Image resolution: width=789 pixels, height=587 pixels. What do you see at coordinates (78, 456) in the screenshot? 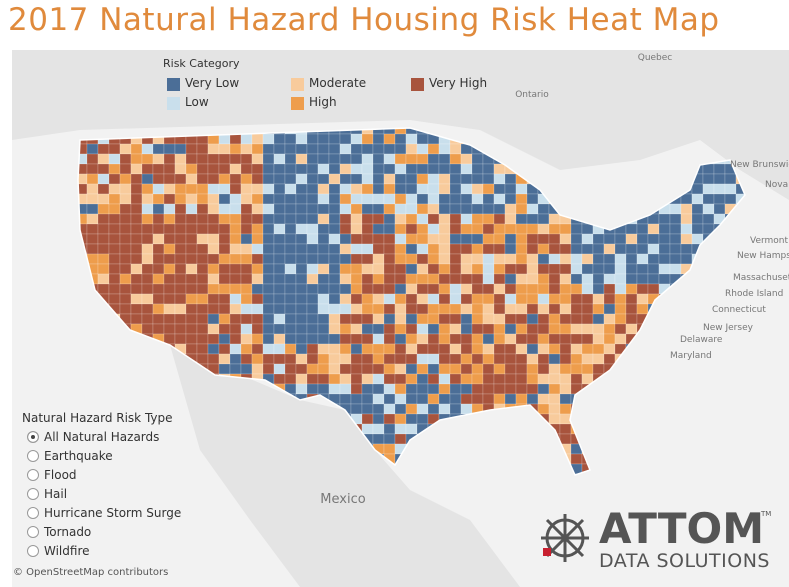
I see `radio-label: Earthquake` at bounding box center [78, 456].